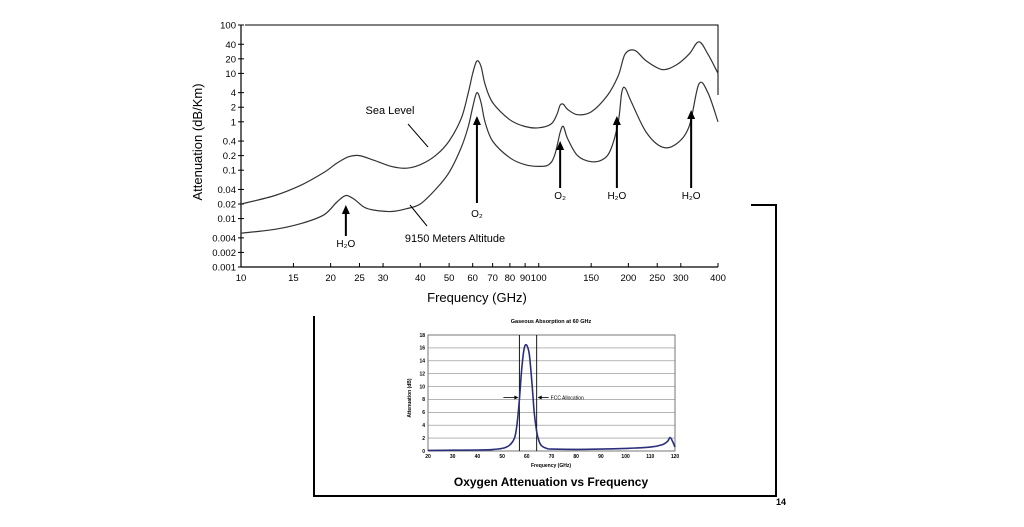 The image size is (1024, 527). What do you see at coordinates (224, 253) in the screenshot?
I see `y-tick-label: 0.002` at bounding box center [224, 253].